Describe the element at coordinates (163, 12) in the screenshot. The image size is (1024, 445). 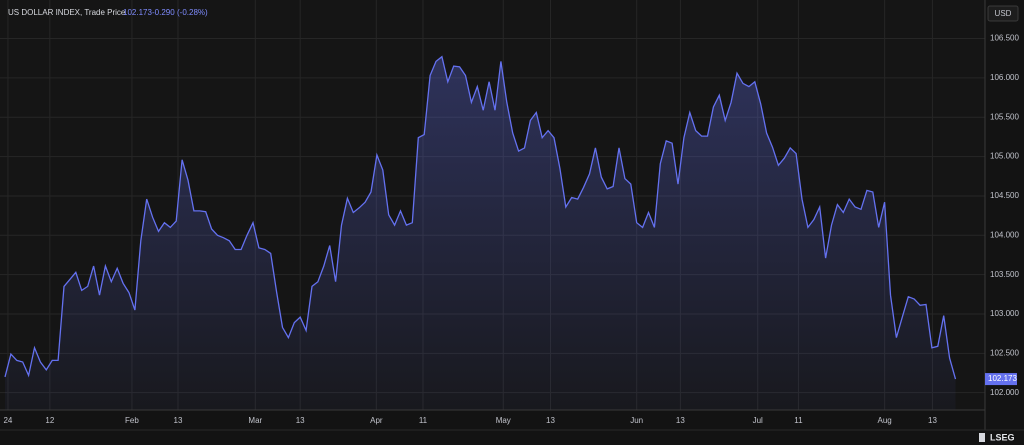
I see `change: -0.290` at that location.